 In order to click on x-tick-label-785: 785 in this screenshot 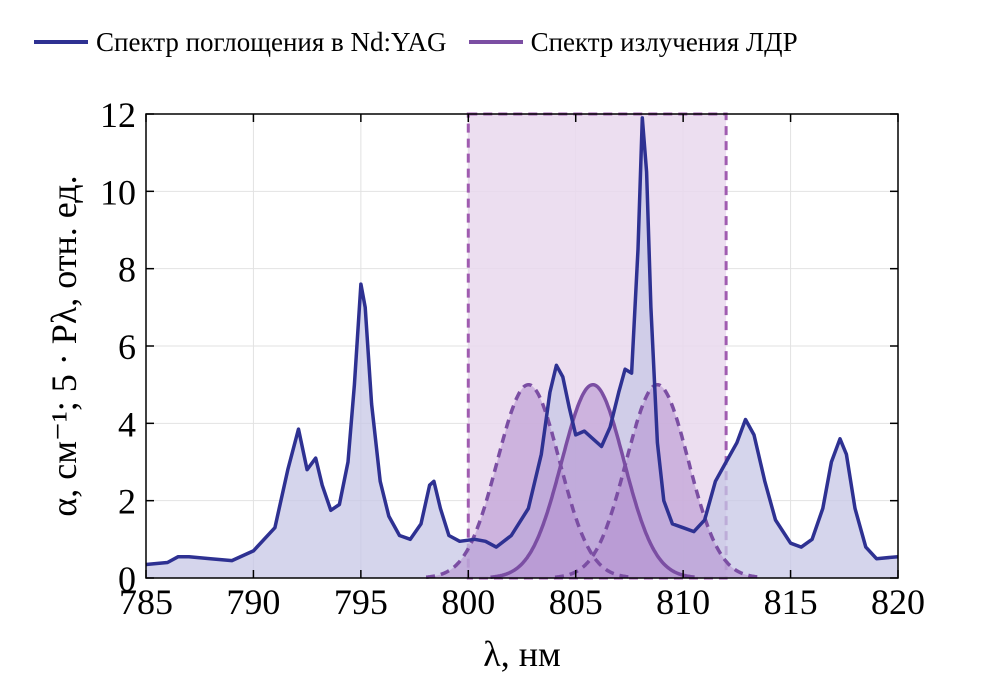, I will do `click(146, 602)`.